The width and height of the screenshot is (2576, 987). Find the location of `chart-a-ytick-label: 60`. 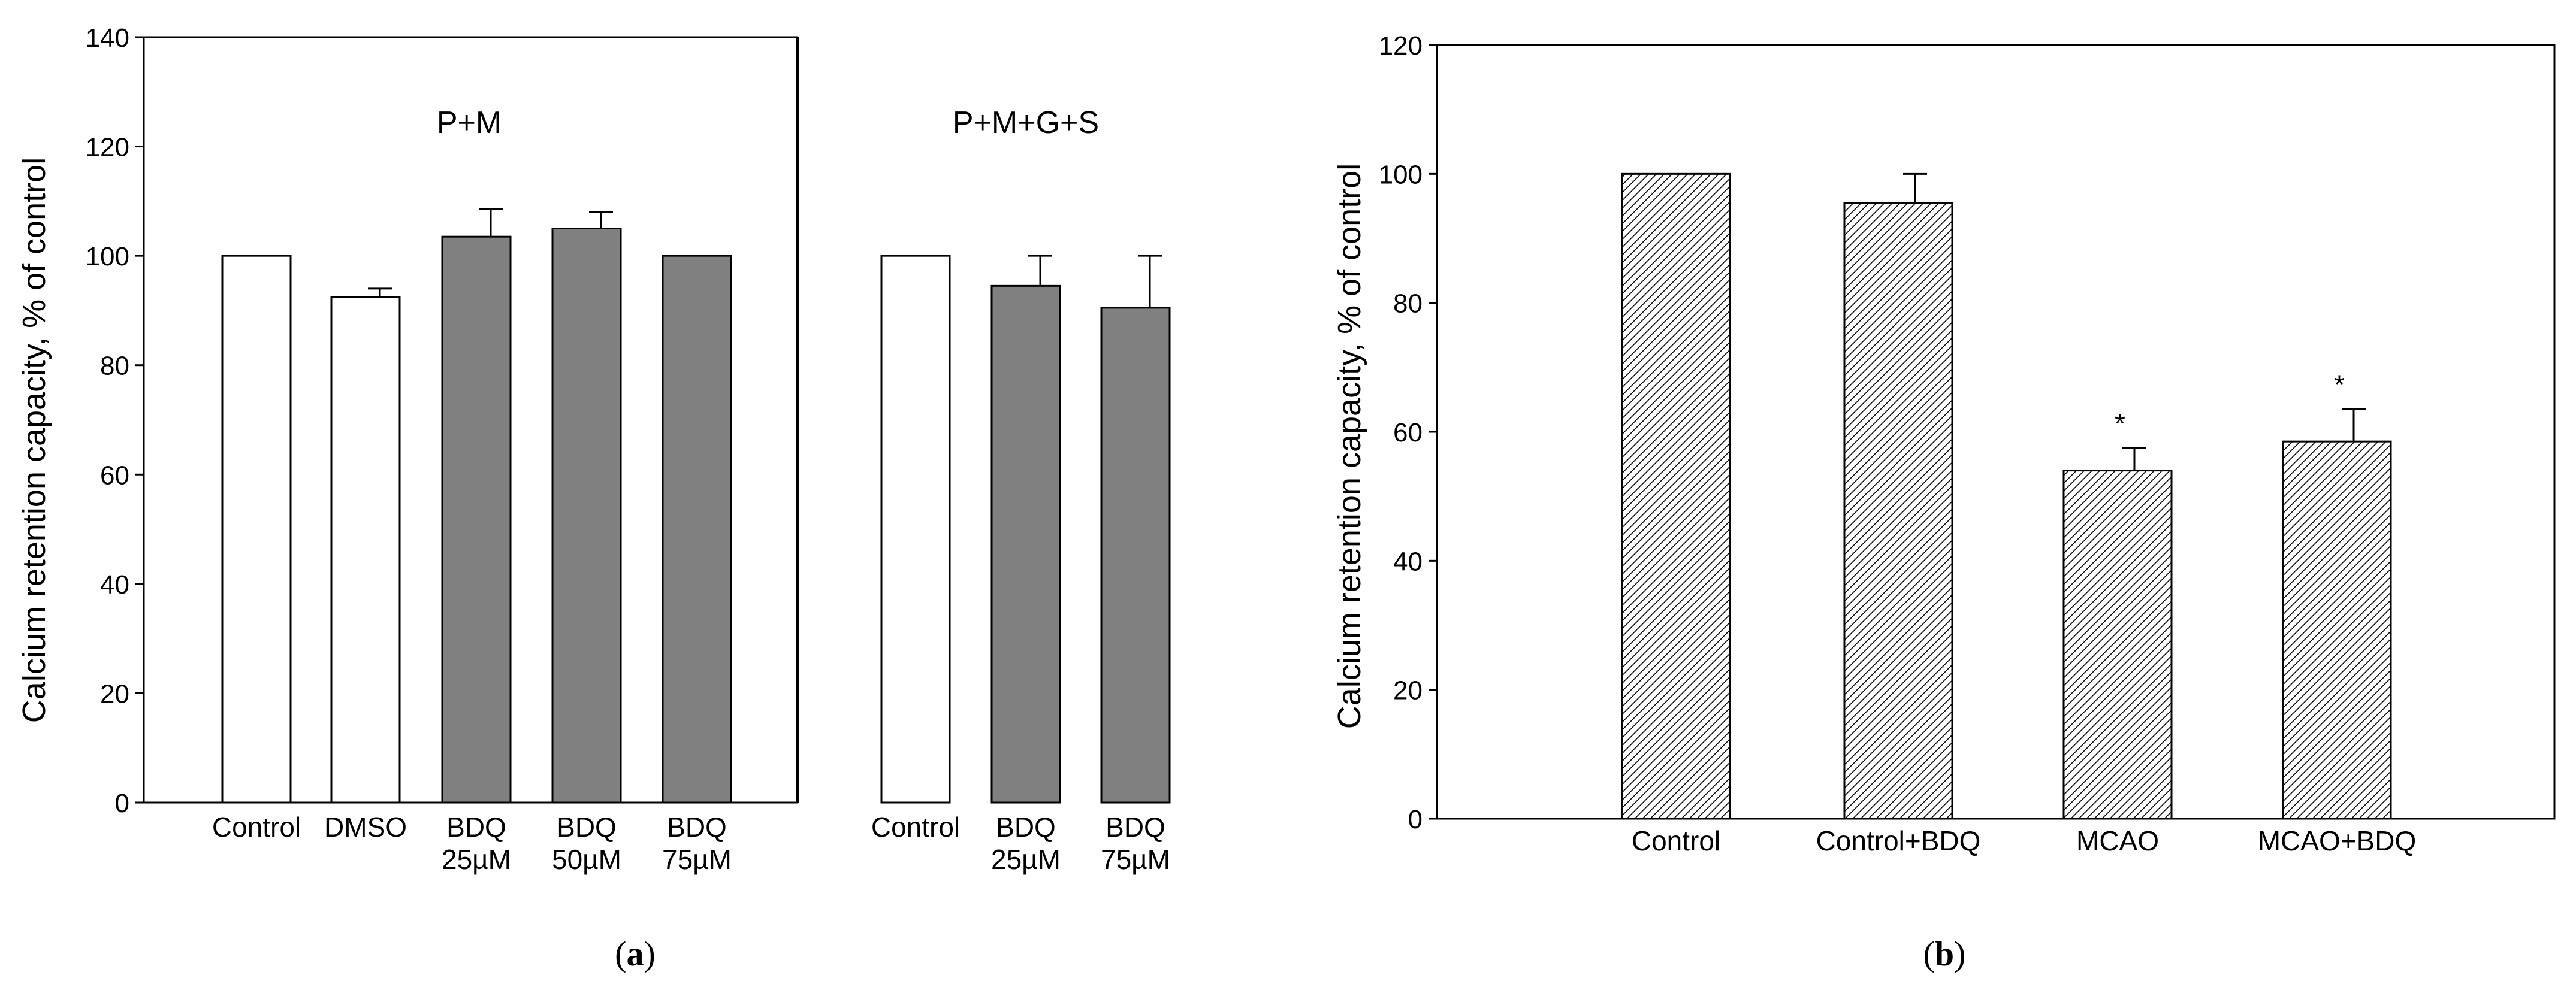

chart-a-ytick-label: 60 is located at coordinates (115, 475).